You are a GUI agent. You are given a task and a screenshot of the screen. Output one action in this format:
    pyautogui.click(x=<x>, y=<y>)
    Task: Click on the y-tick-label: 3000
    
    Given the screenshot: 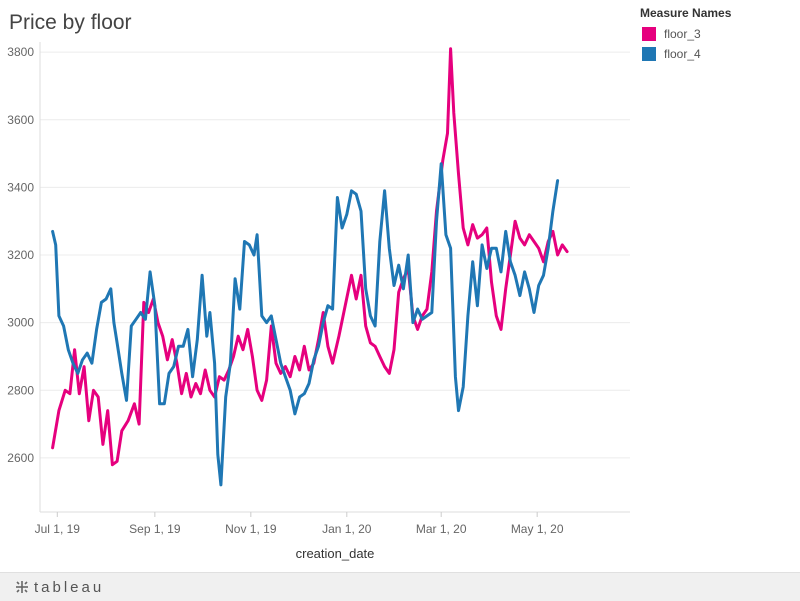 What is the action you would take?
    pyautogui.click(x=20, y=323)
    